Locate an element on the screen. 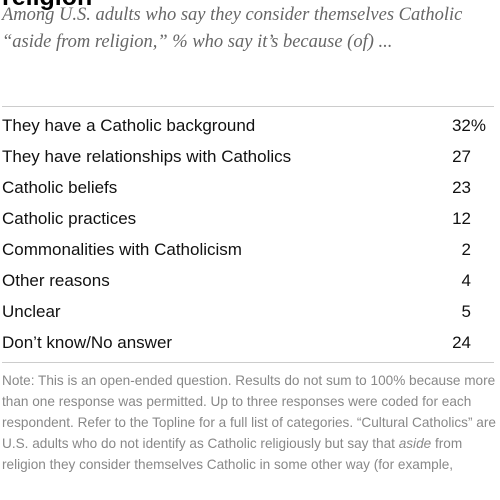 This screenshot has height=500, width=500. row-label: Commonalities with Catholicism is located at coordinates (122, 249).